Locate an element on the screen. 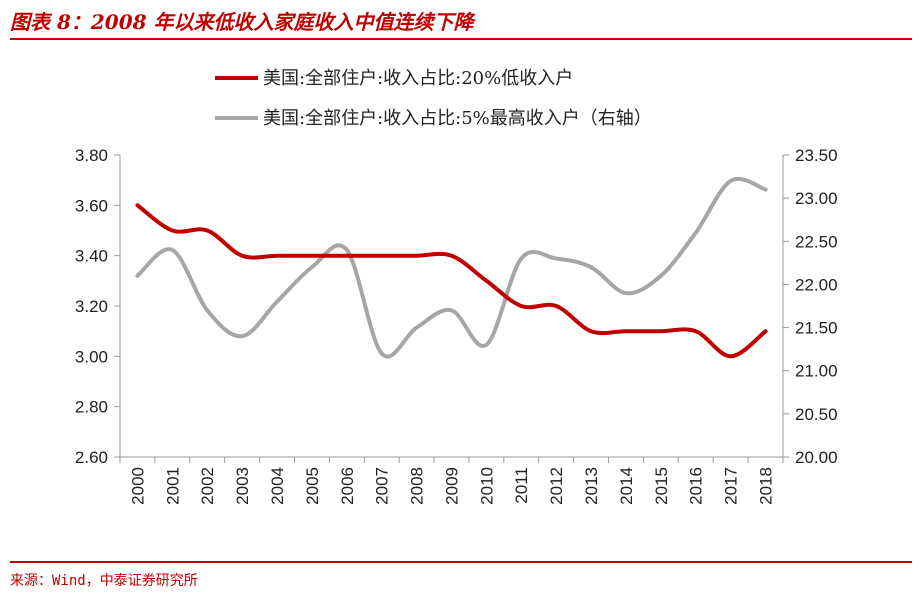 The height and width of the screenshot is (598, 922). x-tick-label: 2012 is located at coordinates (556, 486).